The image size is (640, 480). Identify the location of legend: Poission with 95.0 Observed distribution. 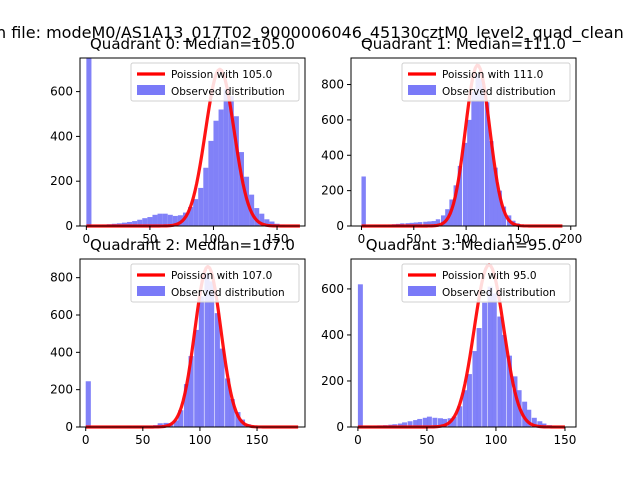
(486, 283).